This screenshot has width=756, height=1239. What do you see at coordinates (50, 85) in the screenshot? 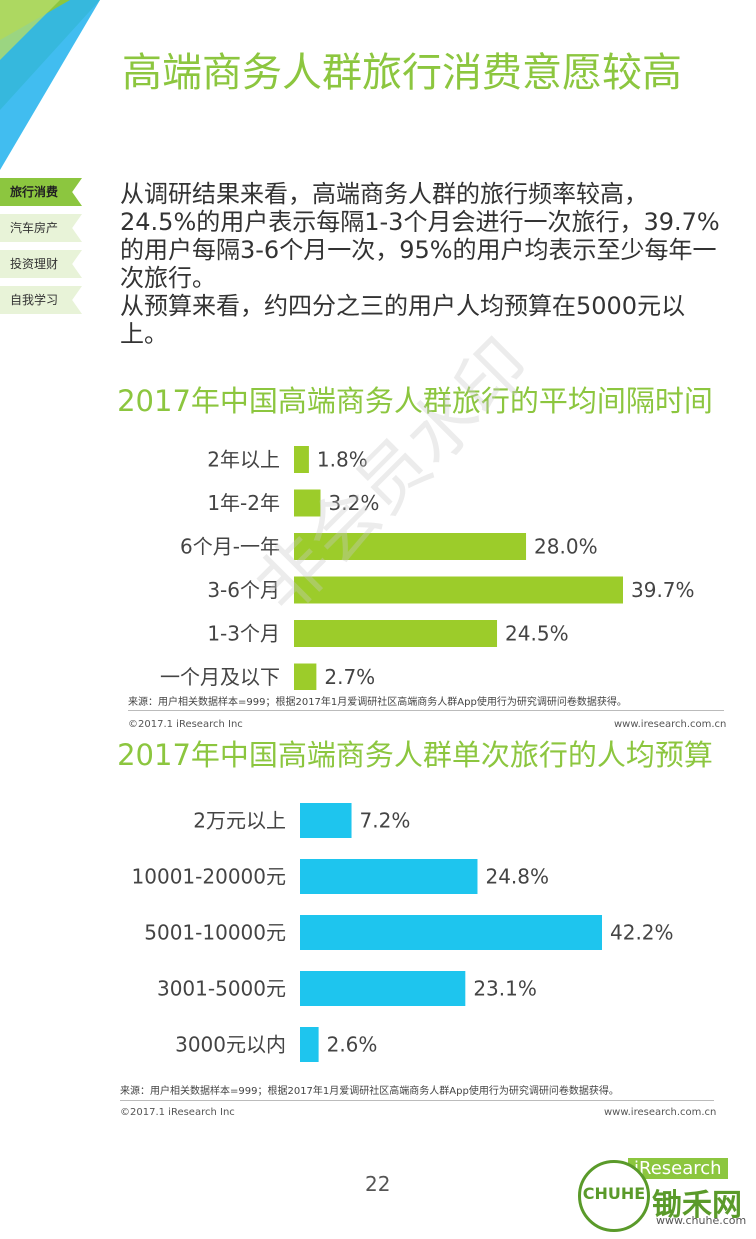
I see `corner-decoration` at bounding box center [50, 85].